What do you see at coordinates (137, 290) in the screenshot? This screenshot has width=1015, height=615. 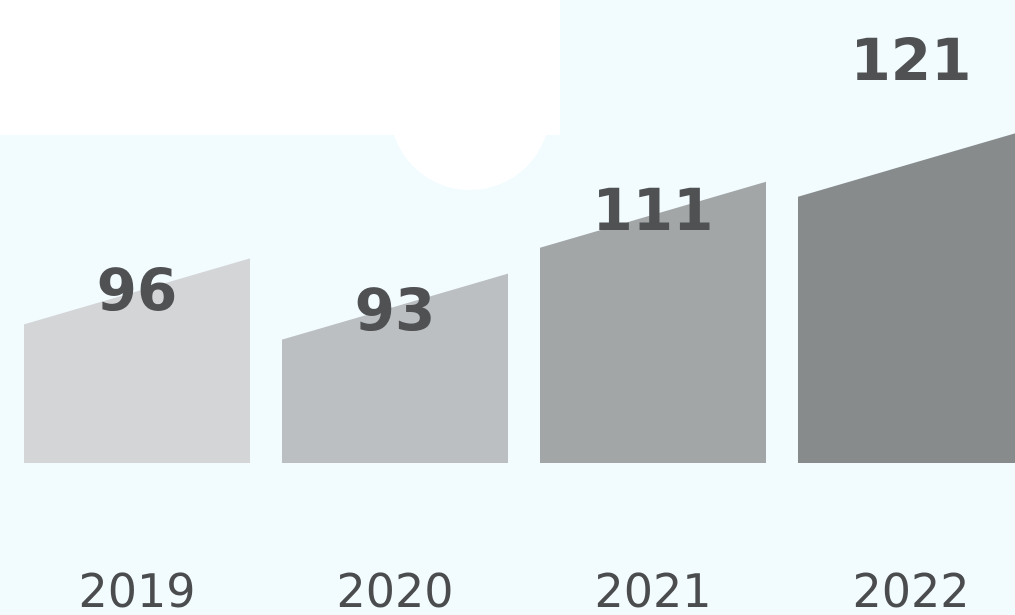 I see `value-label-2019: 96` at bounding box center [137, 290].